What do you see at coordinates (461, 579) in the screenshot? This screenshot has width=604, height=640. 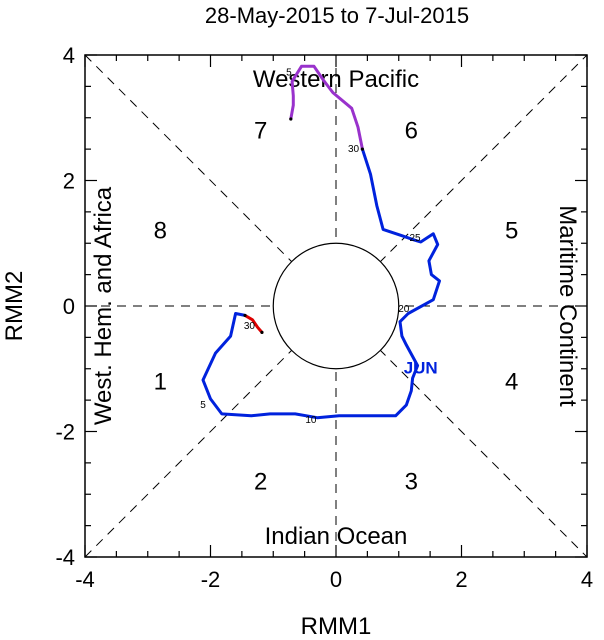 I see `x-tick-label: 2` at bounding box center [461, 579].